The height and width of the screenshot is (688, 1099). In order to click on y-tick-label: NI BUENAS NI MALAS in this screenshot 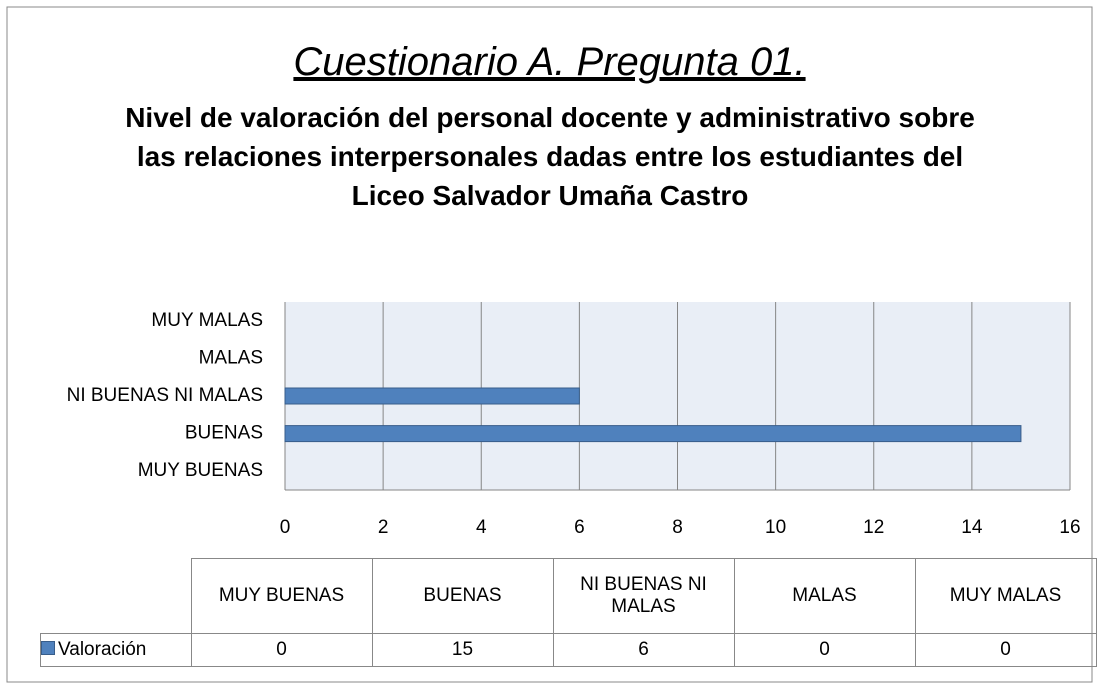, I will do `click(165, 395)`.